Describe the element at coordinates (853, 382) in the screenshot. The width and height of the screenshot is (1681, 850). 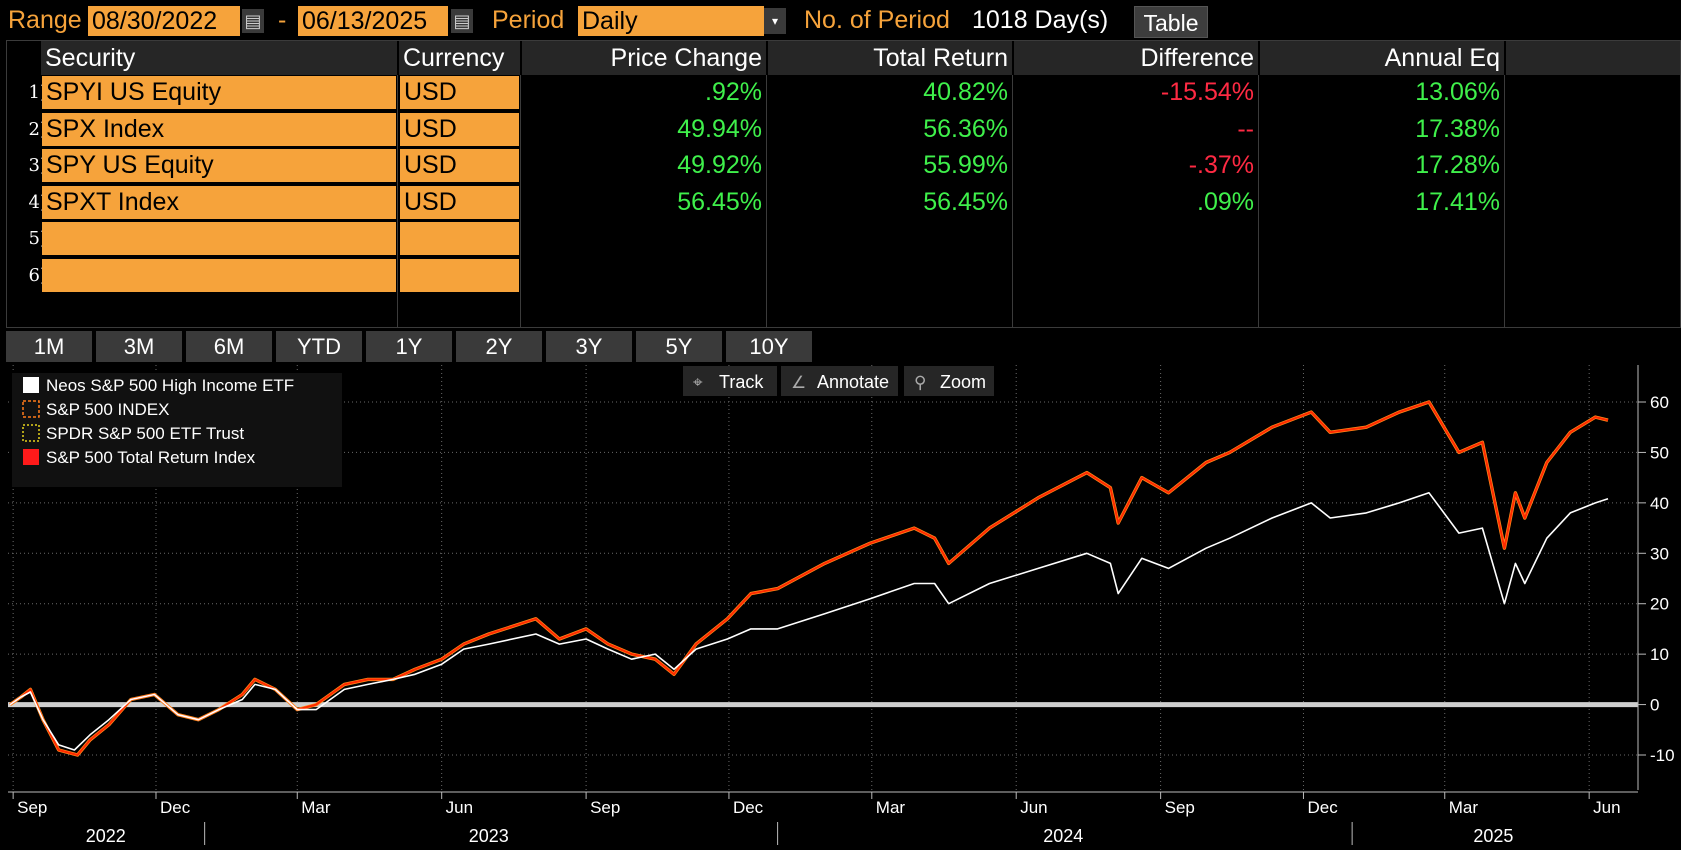
I see `tool-label: Annotate` at that location.